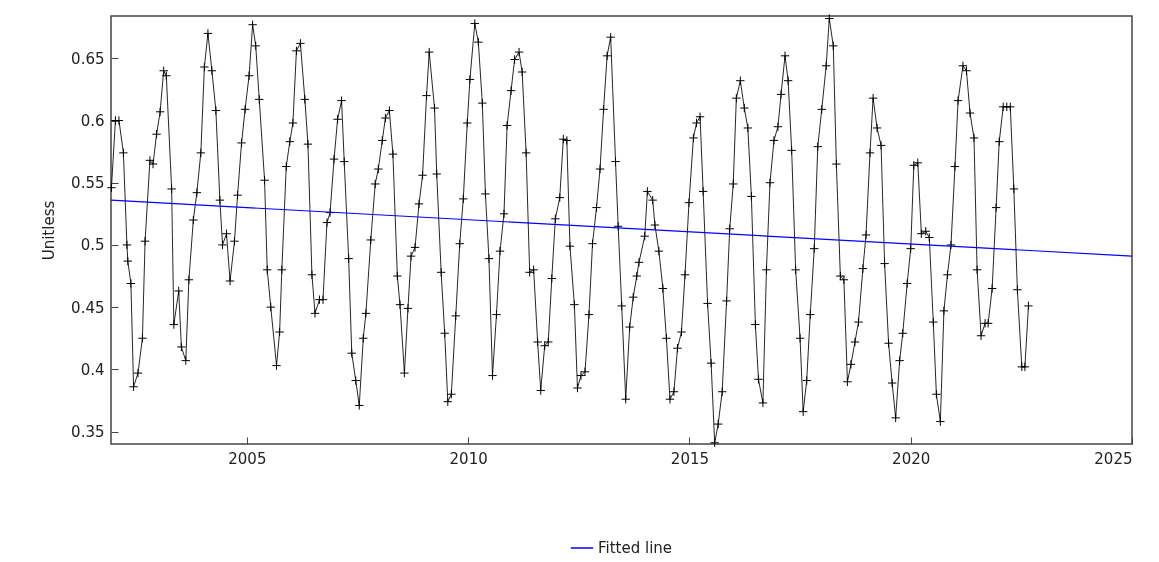  I want to click on y-tick-label: 0.45, so click(88, 307).